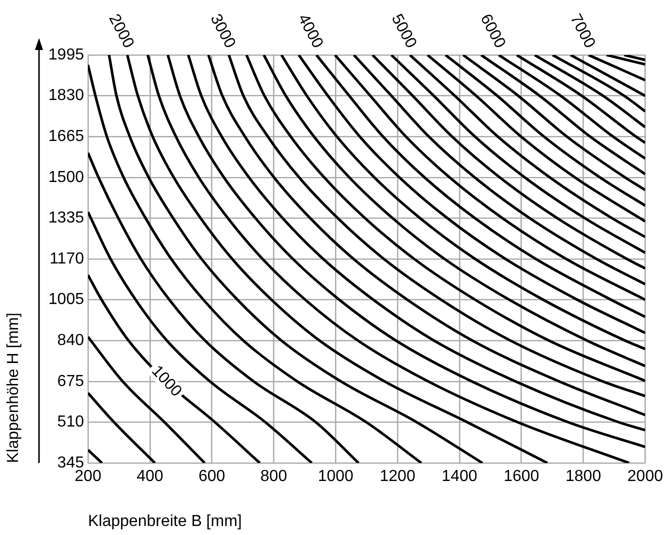 This screenshot has width=667, height=535. What do you see at coordinates (165, 521) in the screenshot?
I see `x-axis-title: Klappenbreite B [mm]` at bounding box center [165, 521].